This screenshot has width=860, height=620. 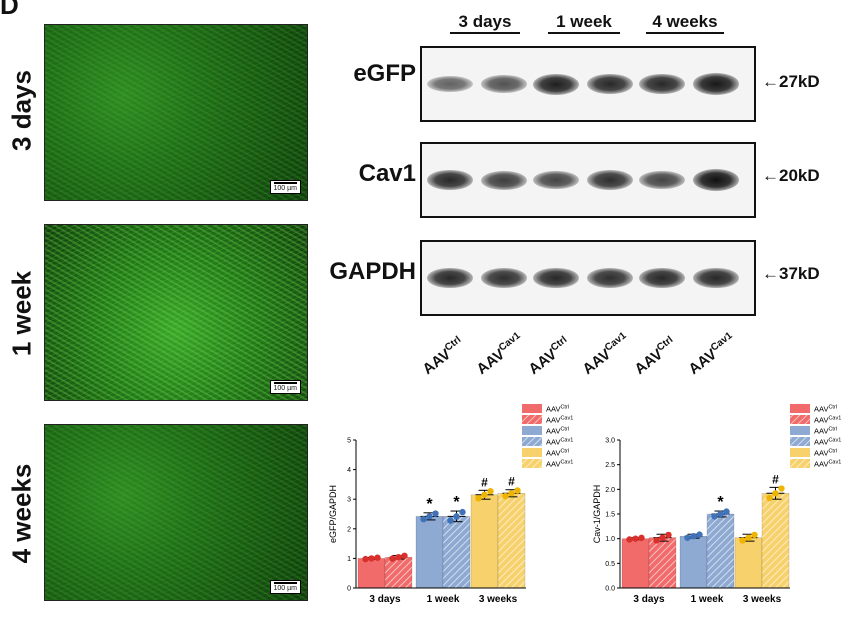 I want to click on x-tick-label: 3 weeks, so click(x=762, y=599).